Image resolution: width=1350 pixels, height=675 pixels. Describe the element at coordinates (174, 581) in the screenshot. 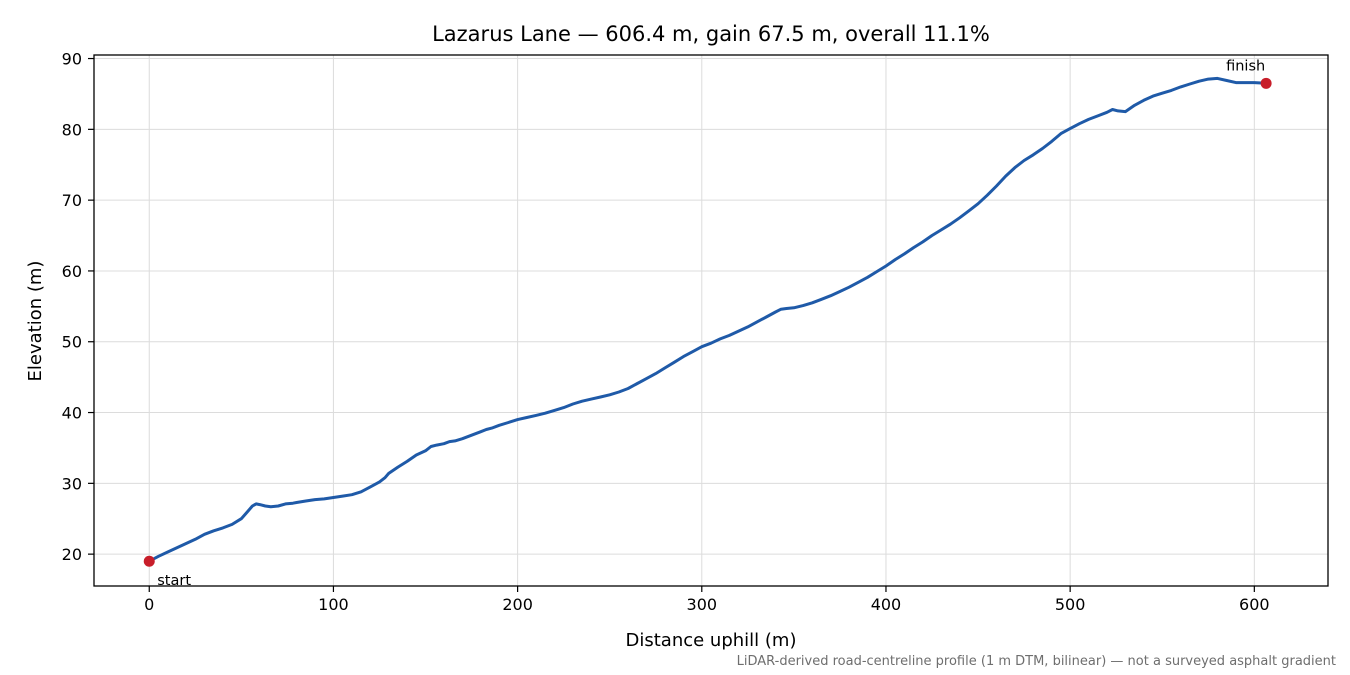

I see `start-label: start` at that location.